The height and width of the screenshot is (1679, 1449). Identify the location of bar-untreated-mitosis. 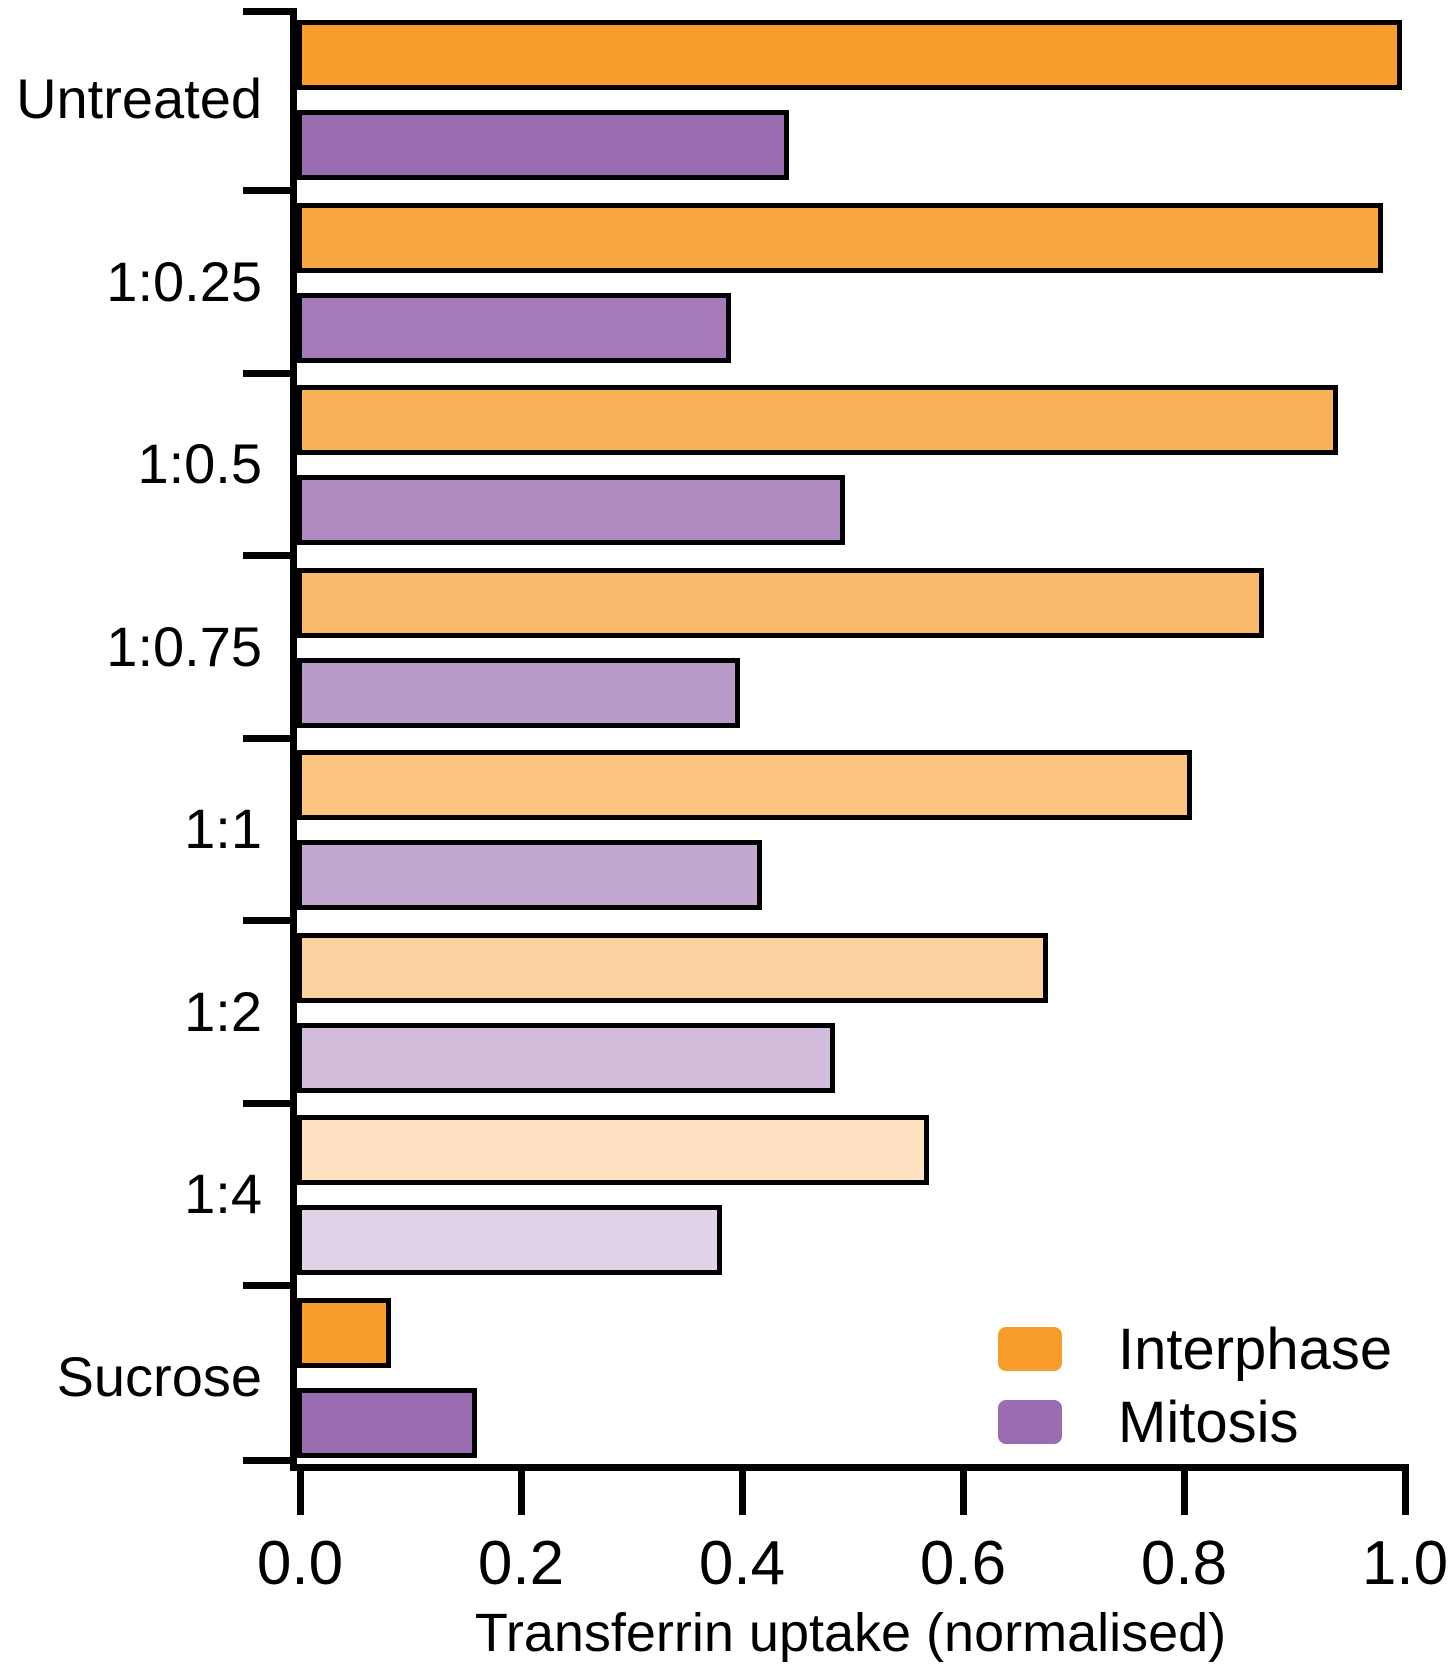
(543, 145).